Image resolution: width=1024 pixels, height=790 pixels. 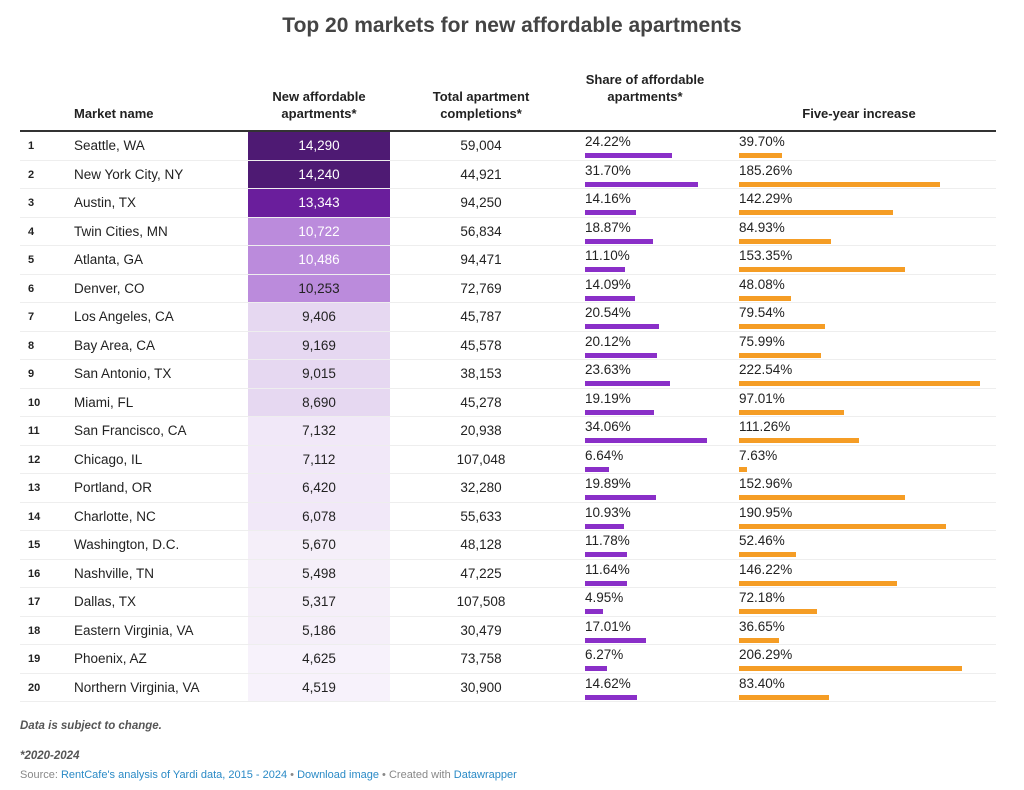 What do you see at coordinates (485, 775) in the screenshot?
I see `datawrapper-link: Datawrapper` at bounding box center [485, 775].